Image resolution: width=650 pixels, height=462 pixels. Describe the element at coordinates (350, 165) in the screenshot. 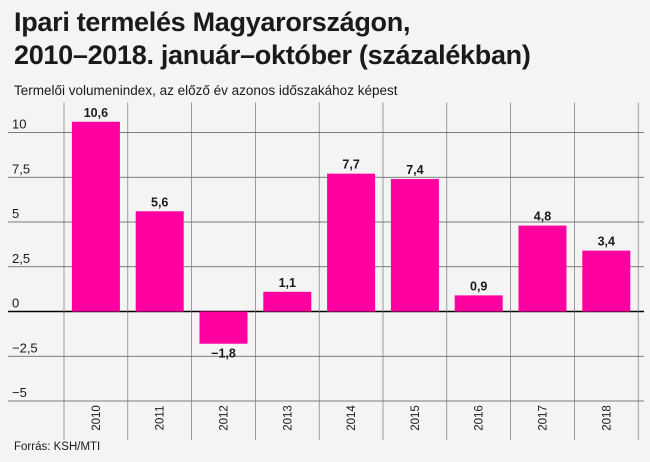

I see `data-label-2014: 7,7` at that location.